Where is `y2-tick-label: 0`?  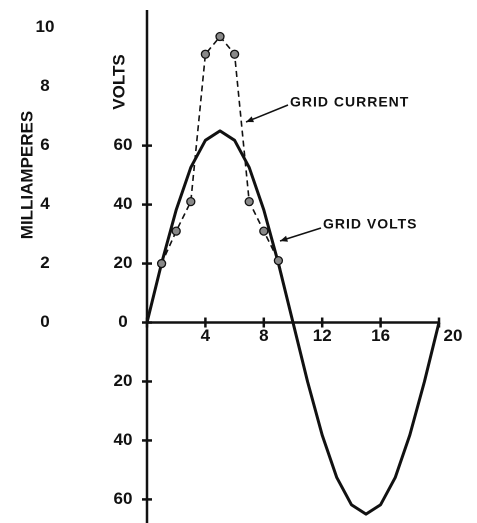
y2-tick-label: 0 is located at coordinates (44, 321).